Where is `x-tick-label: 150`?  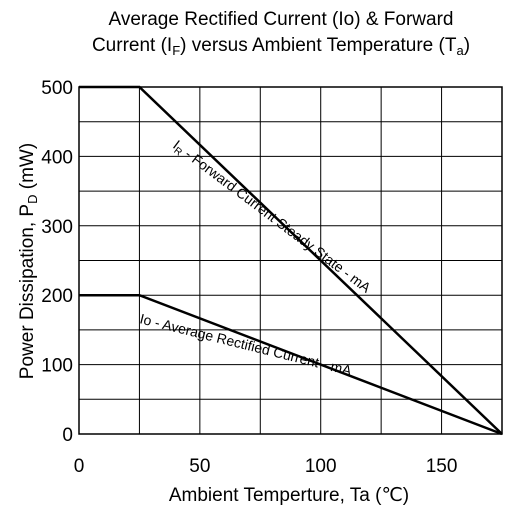 x-tick-label: 150 is located at coordinates (442, 466).